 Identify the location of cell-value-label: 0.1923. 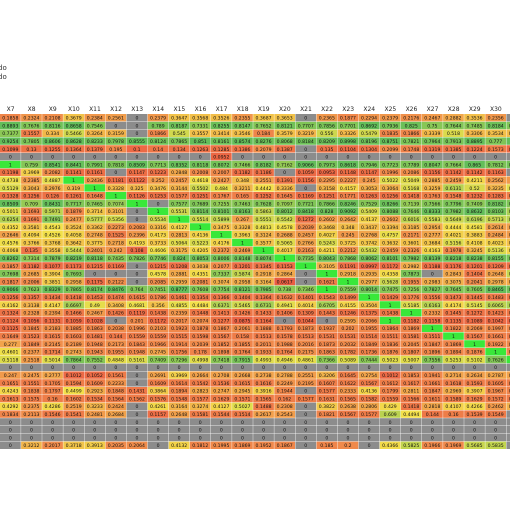
(179, 329).